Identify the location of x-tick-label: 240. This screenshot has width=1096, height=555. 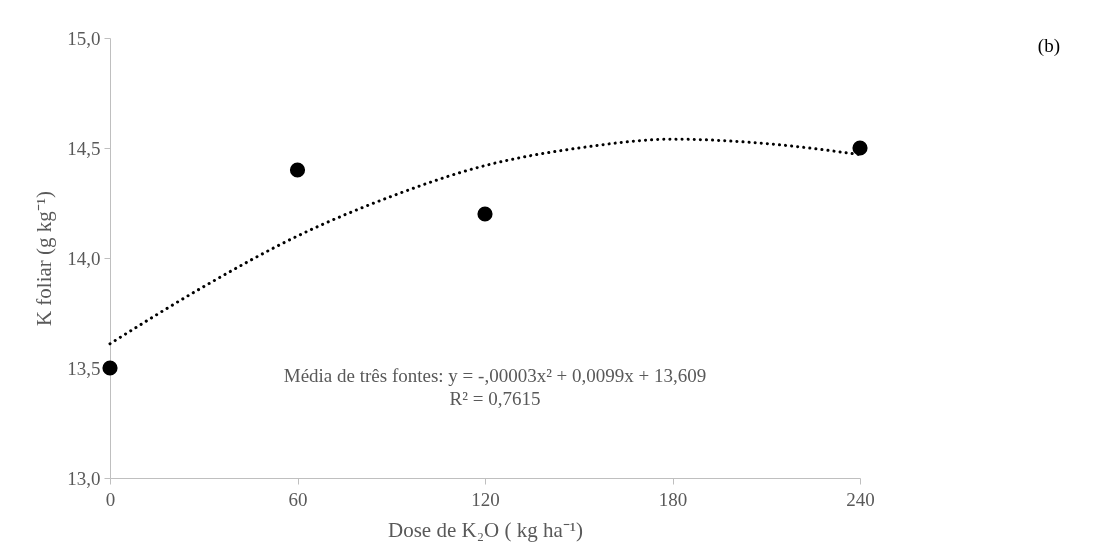
(860, 499).